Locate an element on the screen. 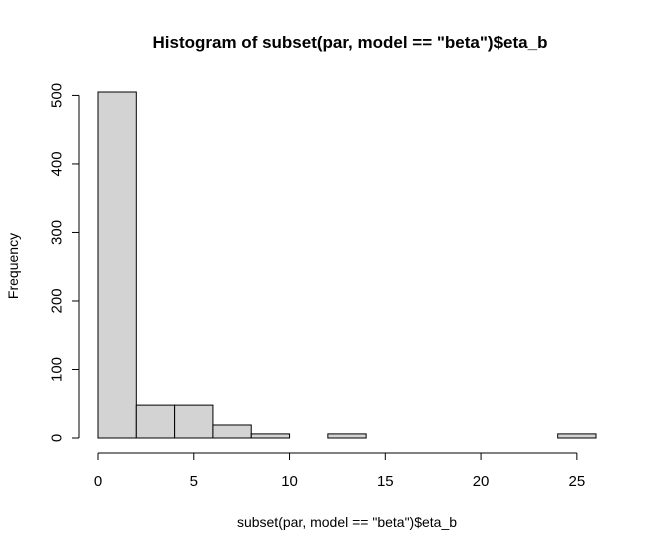 The width and height of the screenshot is (657, 550). y-tick-label: 0 is located at coordinates (57, 438).